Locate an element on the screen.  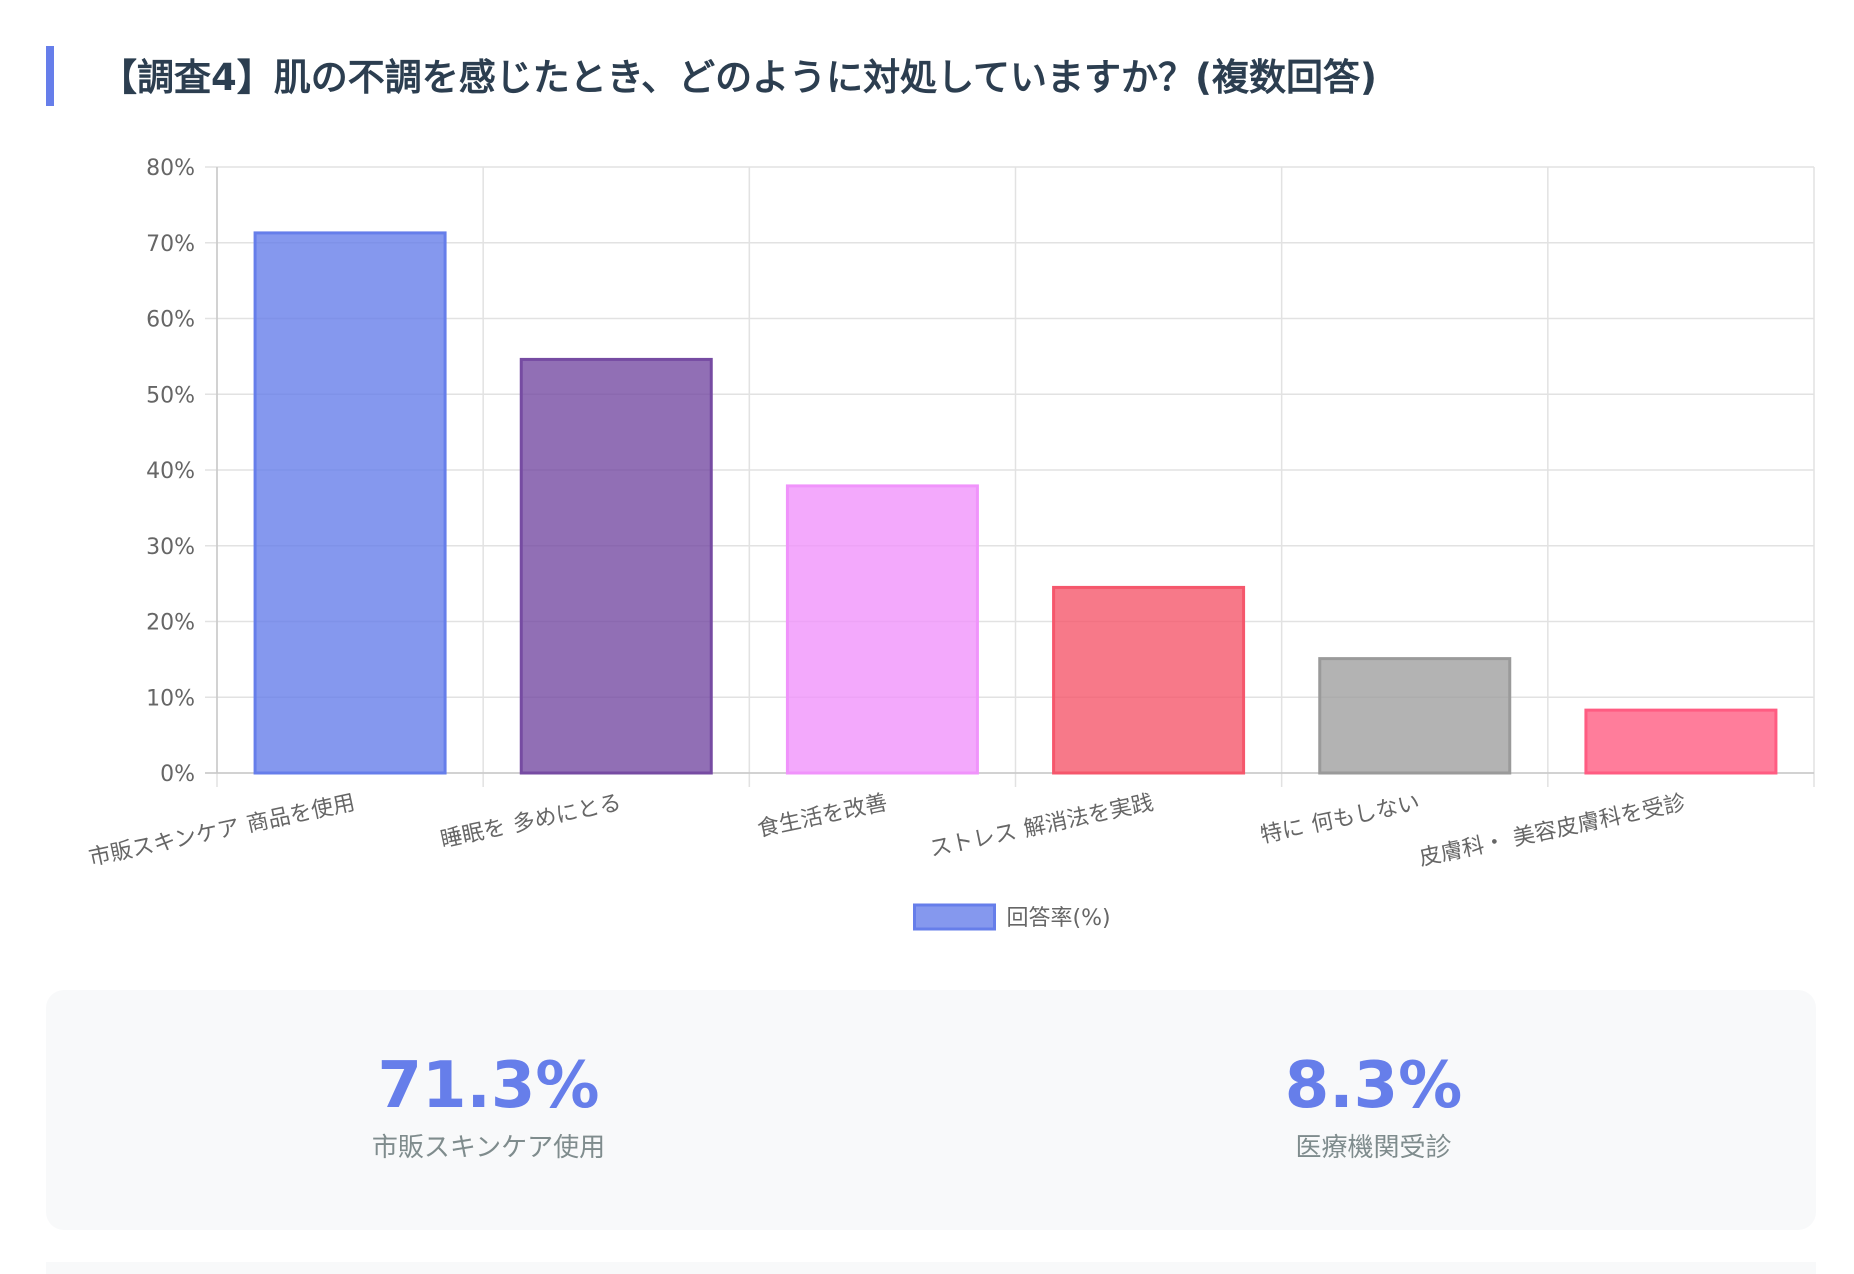
x-tick-label: 市販スキンケア商品を使用 is located at coordinates (222, 830).